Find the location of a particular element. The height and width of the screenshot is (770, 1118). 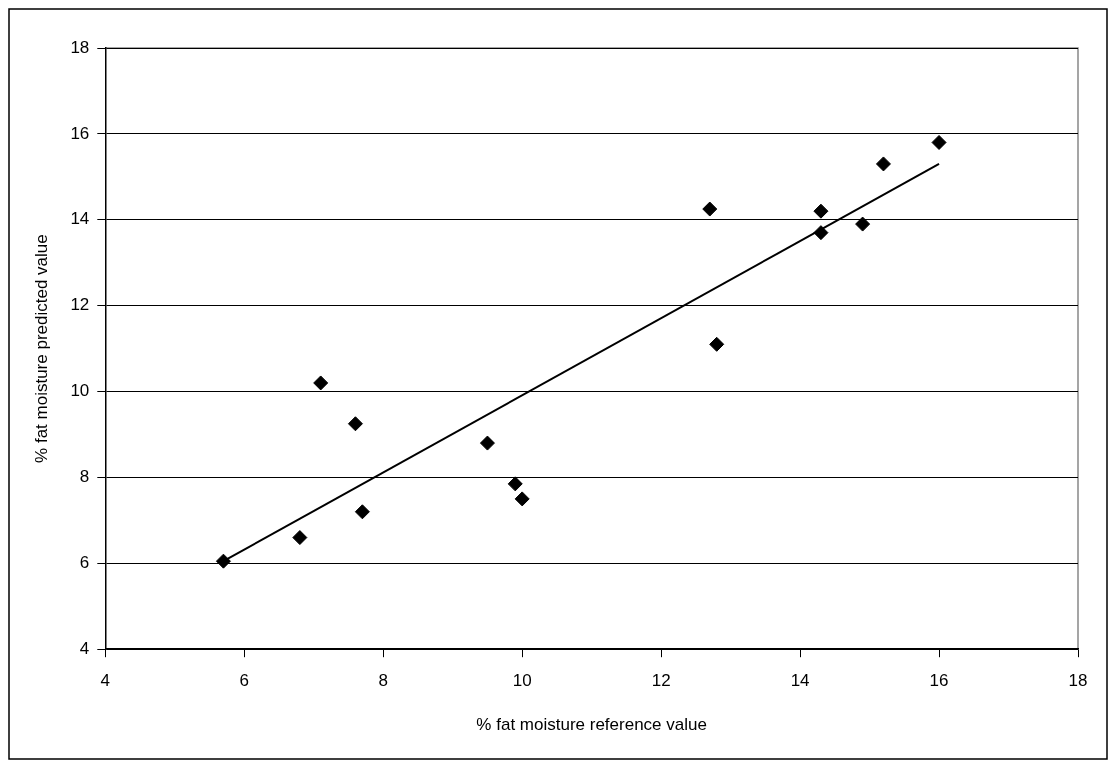

y-tick-label: 4 is located at coordinates (84, 648).